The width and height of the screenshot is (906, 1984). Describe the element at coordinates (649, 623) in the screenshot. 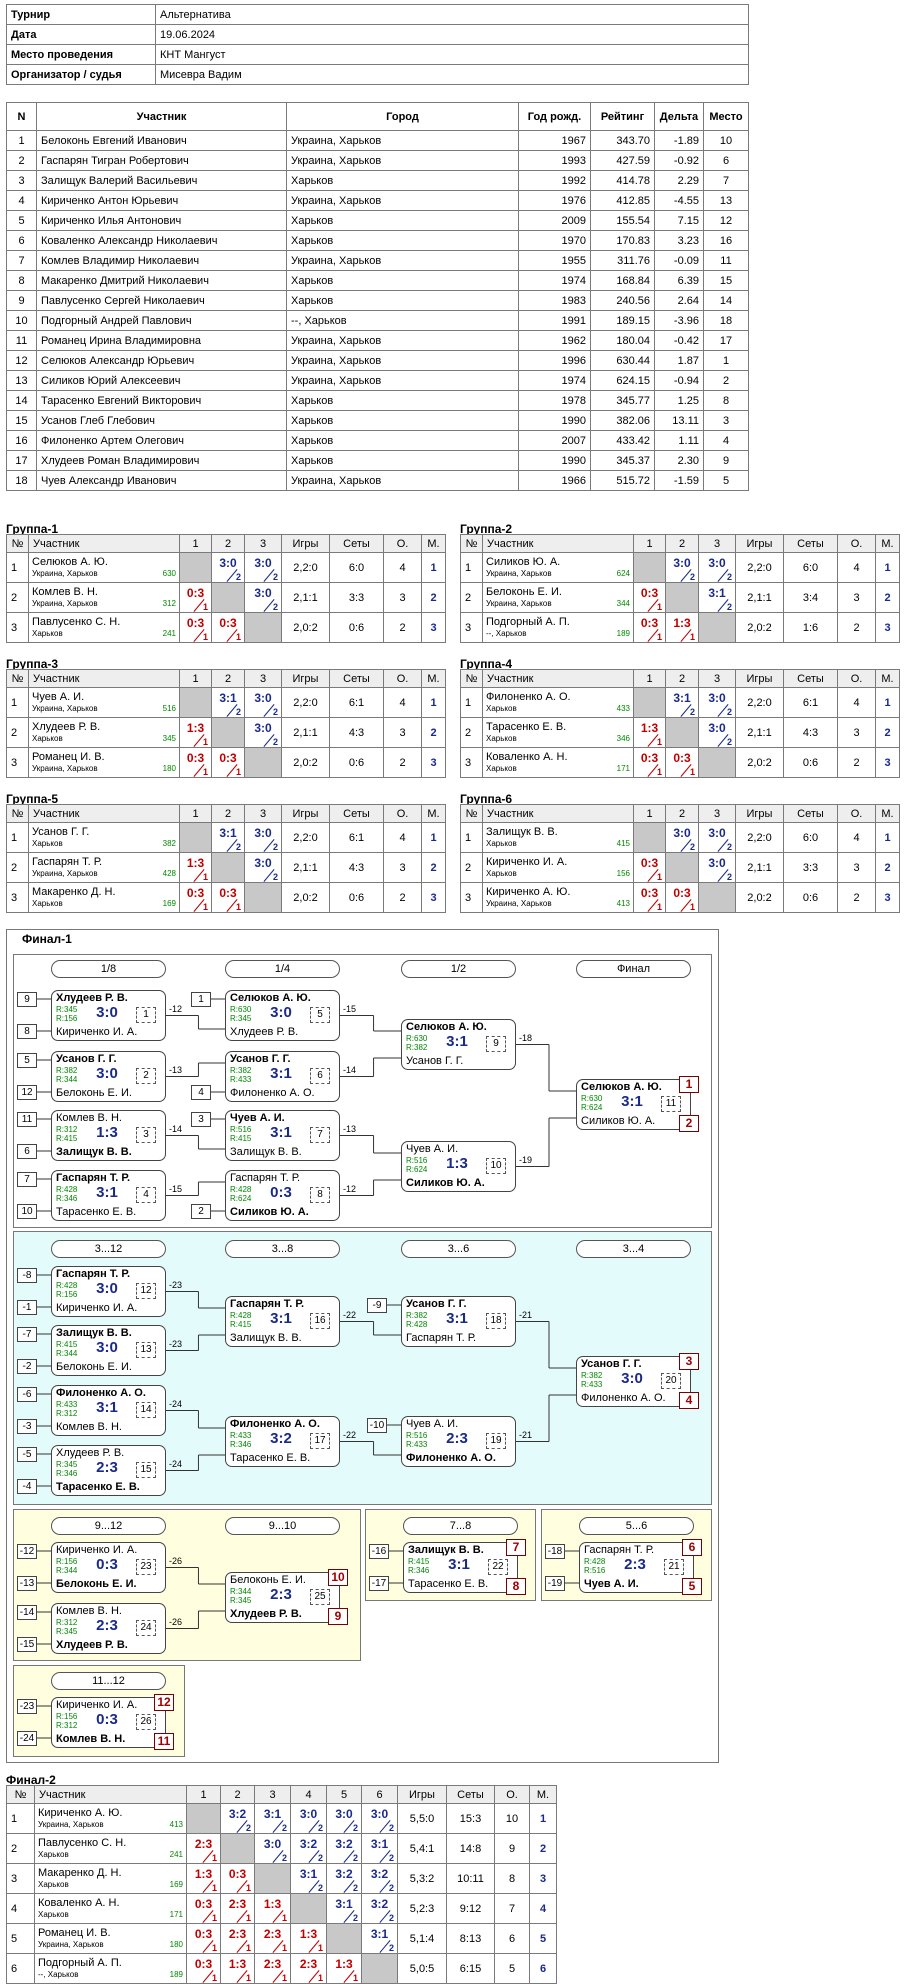

I see `match-score: 0:3` at that location.